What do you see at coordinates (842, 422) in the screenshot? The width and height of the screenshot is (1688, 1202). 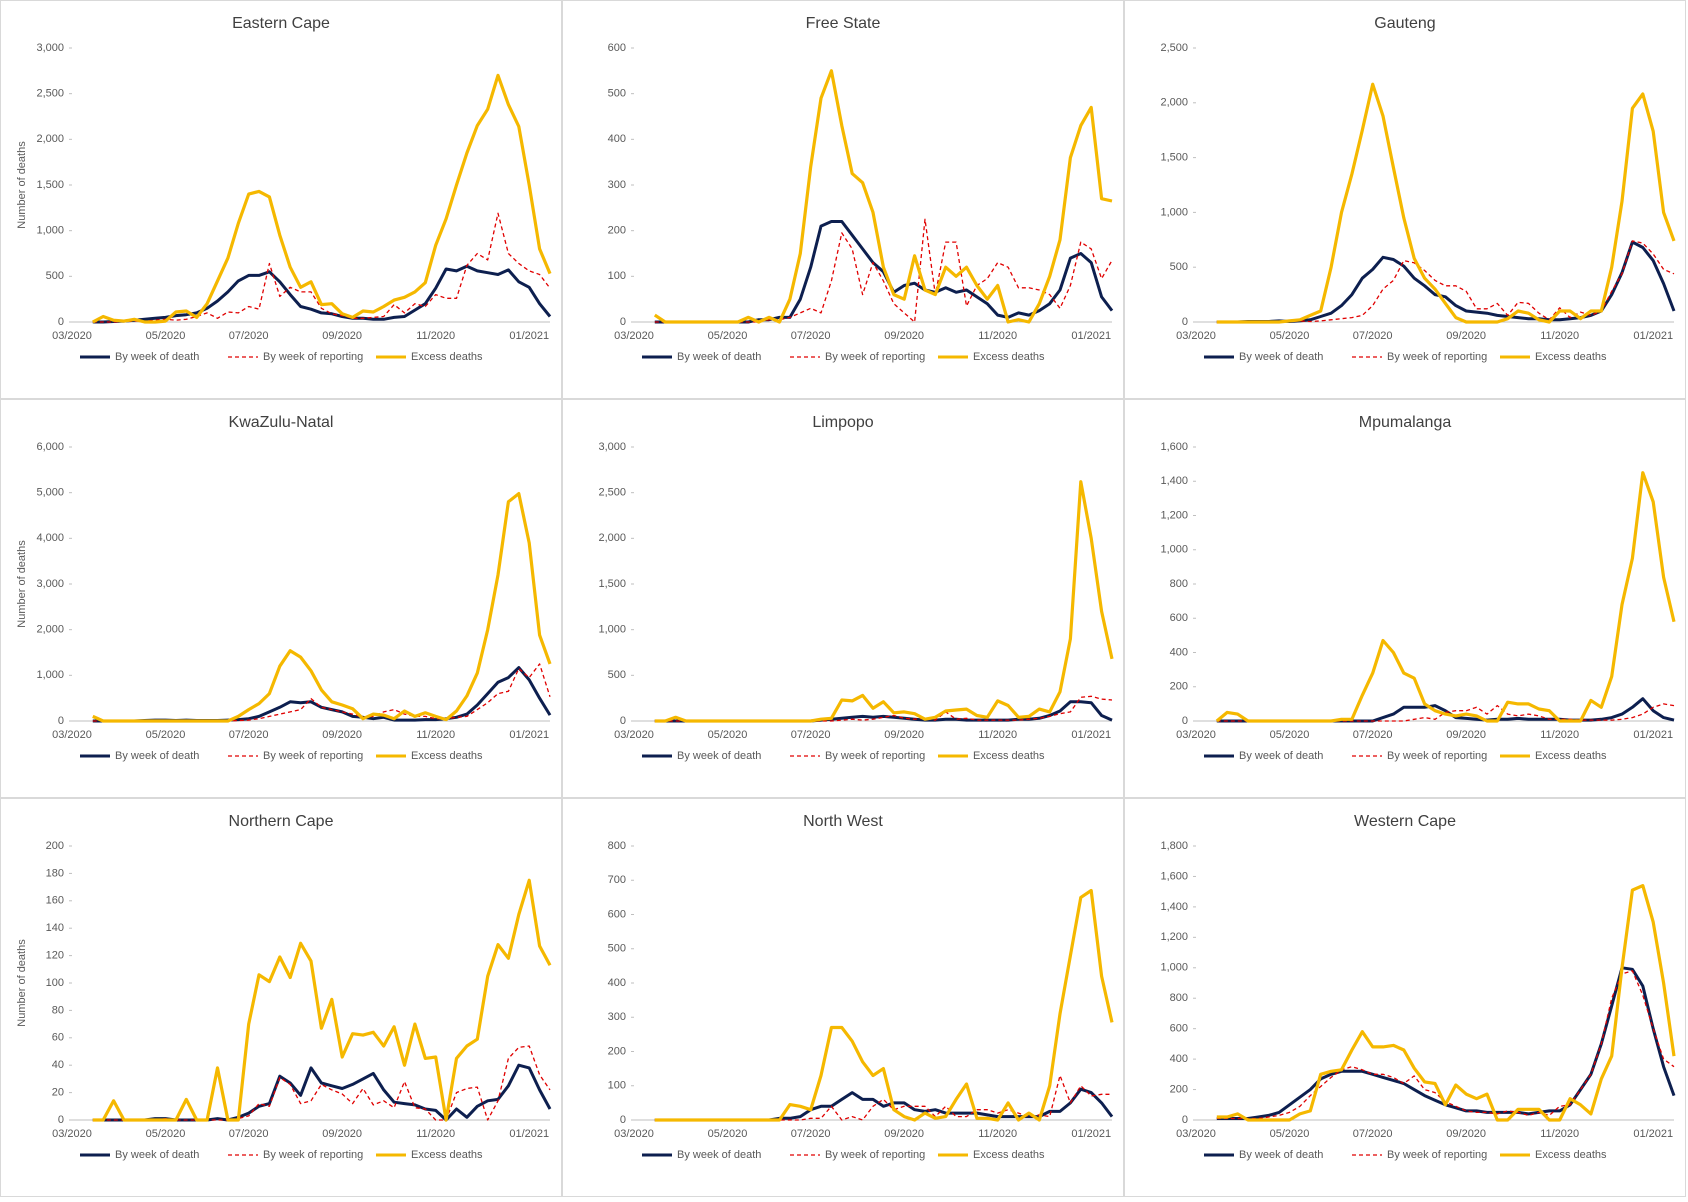 I see `panel-title: Limpopo` at bounding box center [842, 422].